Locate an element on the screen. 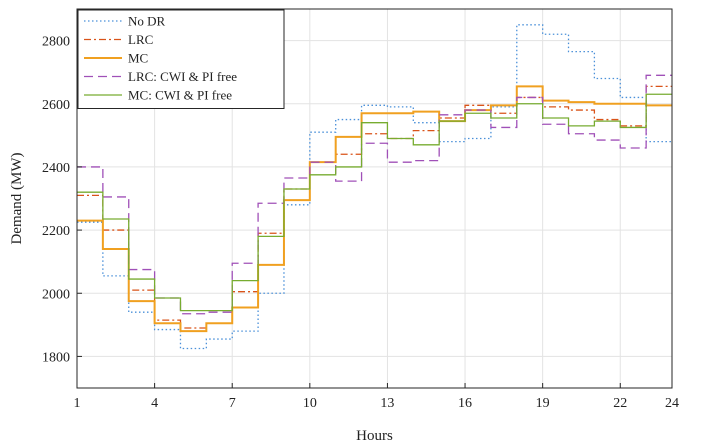 The height and width of the screenshot is (444, 704). y-axis-label: Demand (MW) is located at coordinates (17, 198).